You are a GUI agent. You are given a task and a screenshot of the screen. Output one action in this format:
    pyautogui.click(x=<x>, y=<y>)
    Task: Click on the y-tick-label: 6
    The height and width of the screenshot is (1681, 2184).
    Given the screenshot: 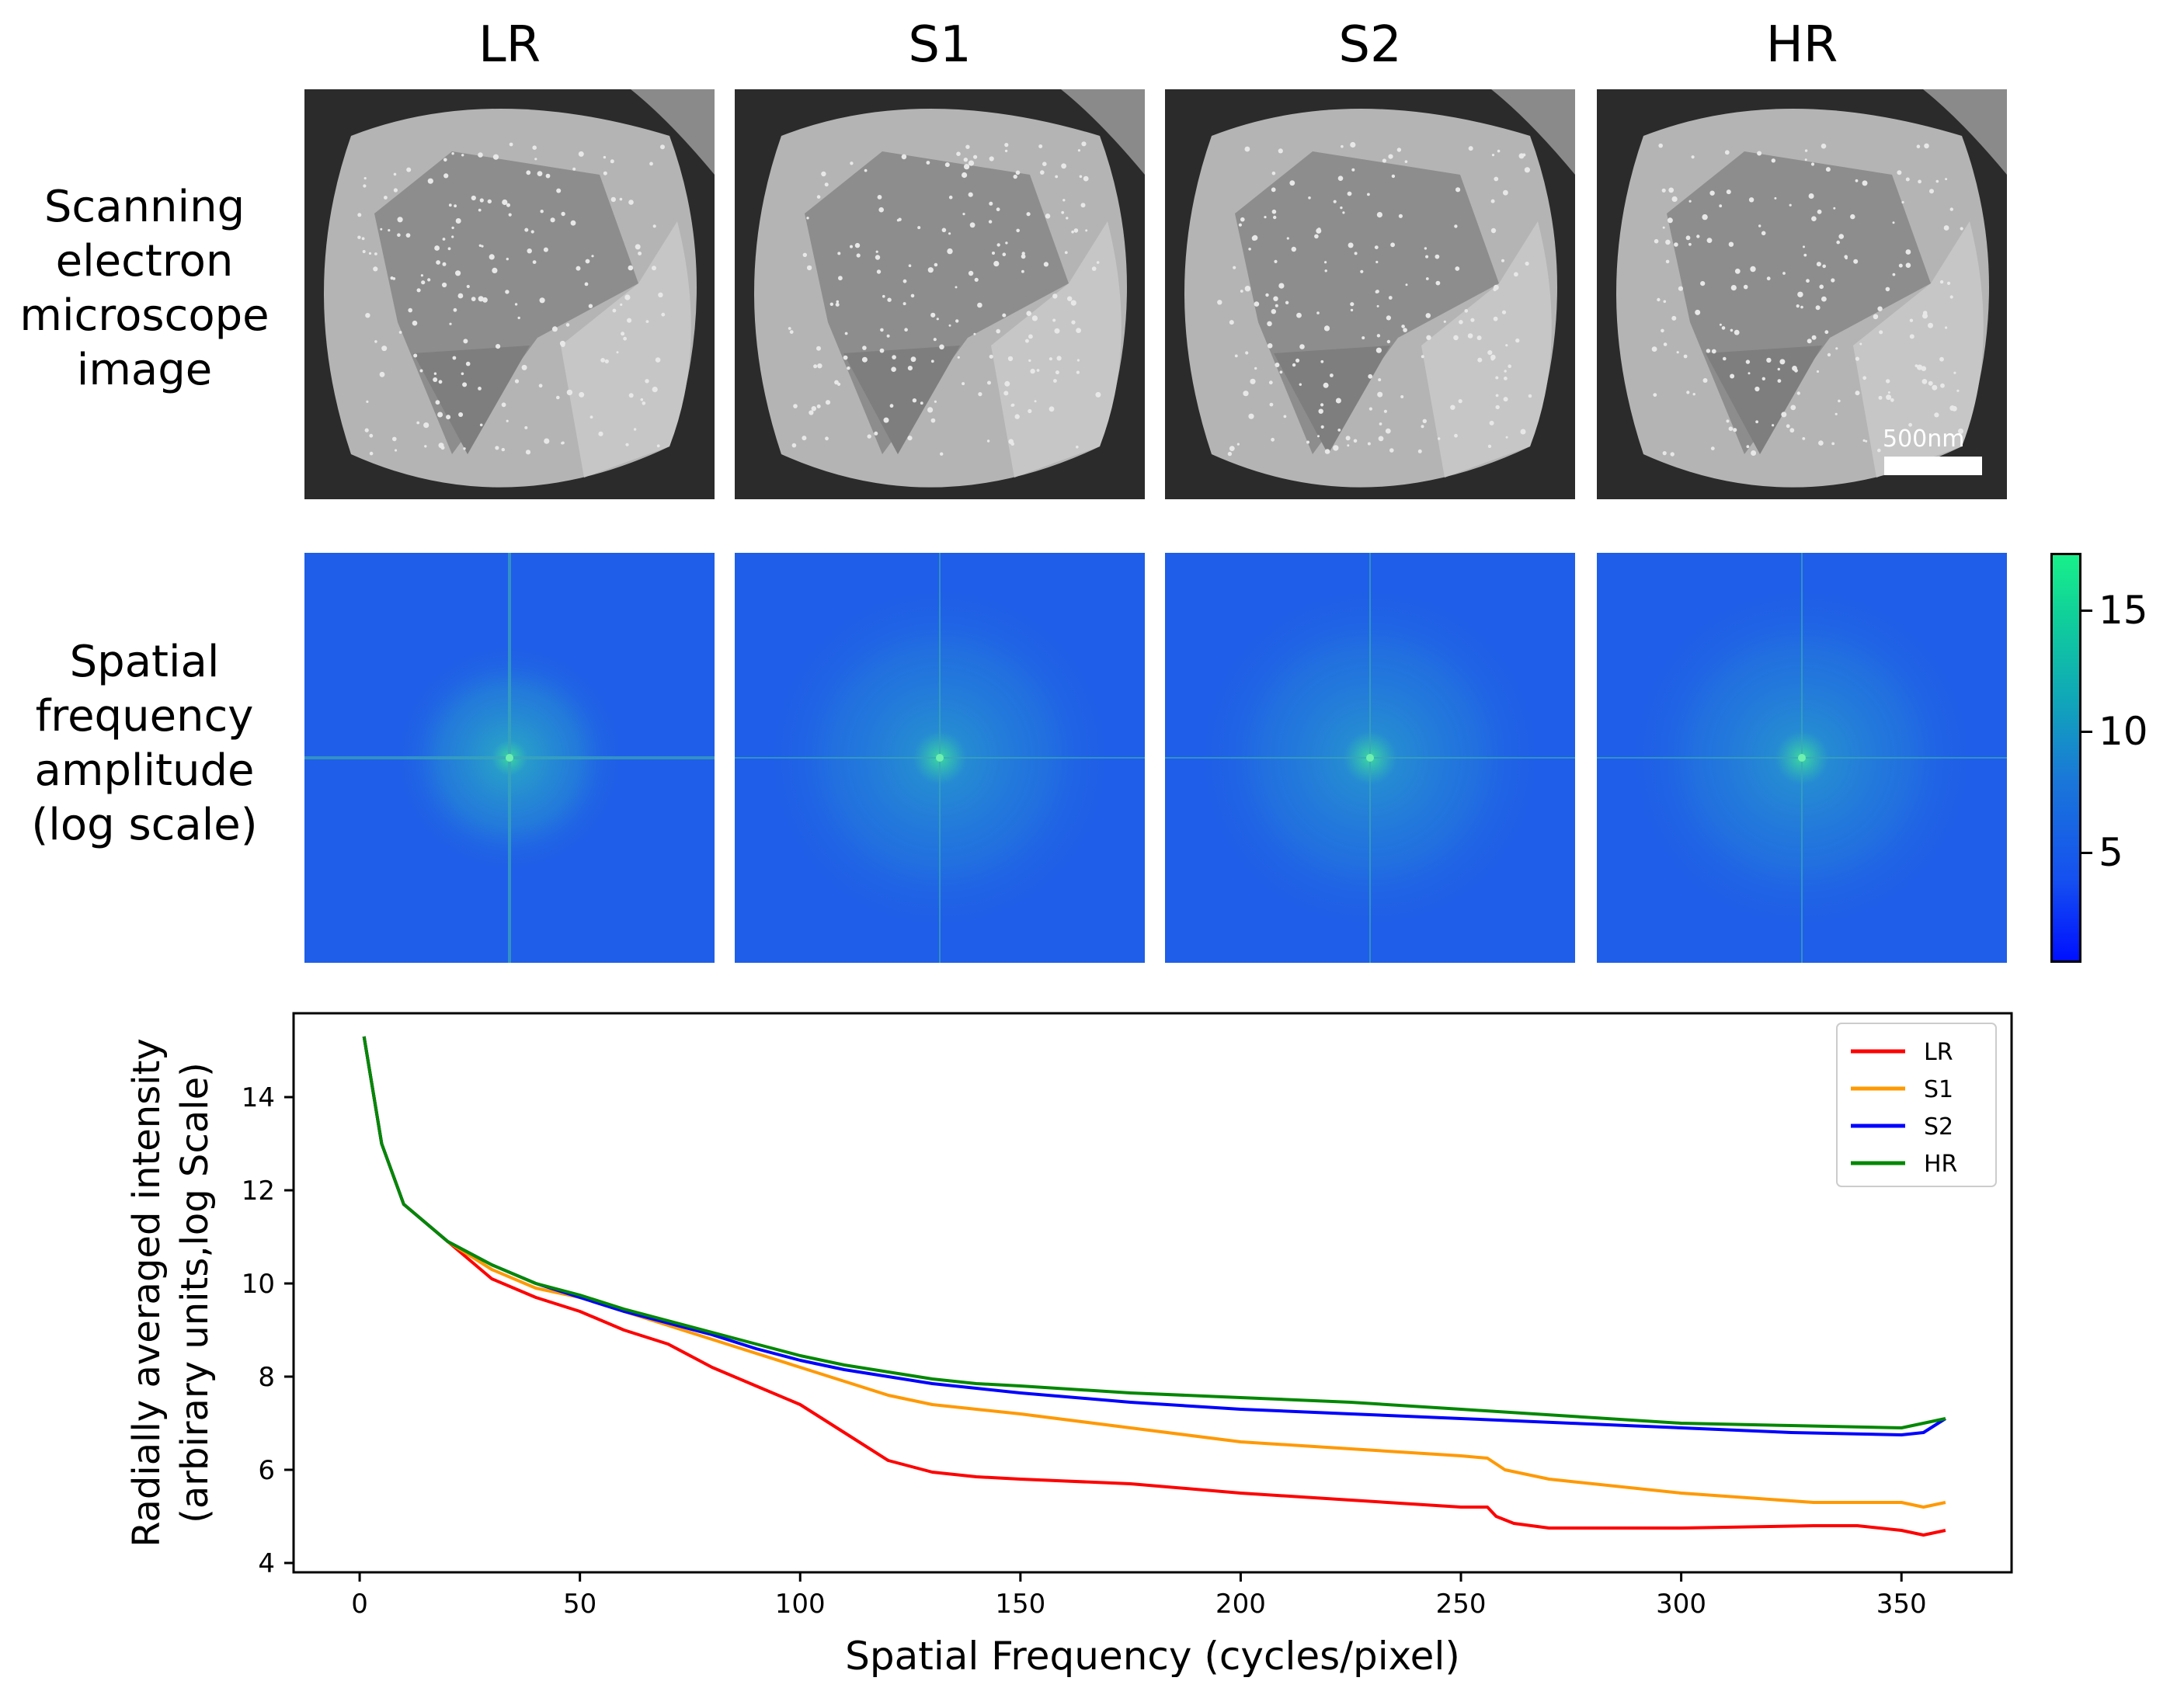 What is the action you would take?
    pyautogui.click(x=266, y=1470)
    